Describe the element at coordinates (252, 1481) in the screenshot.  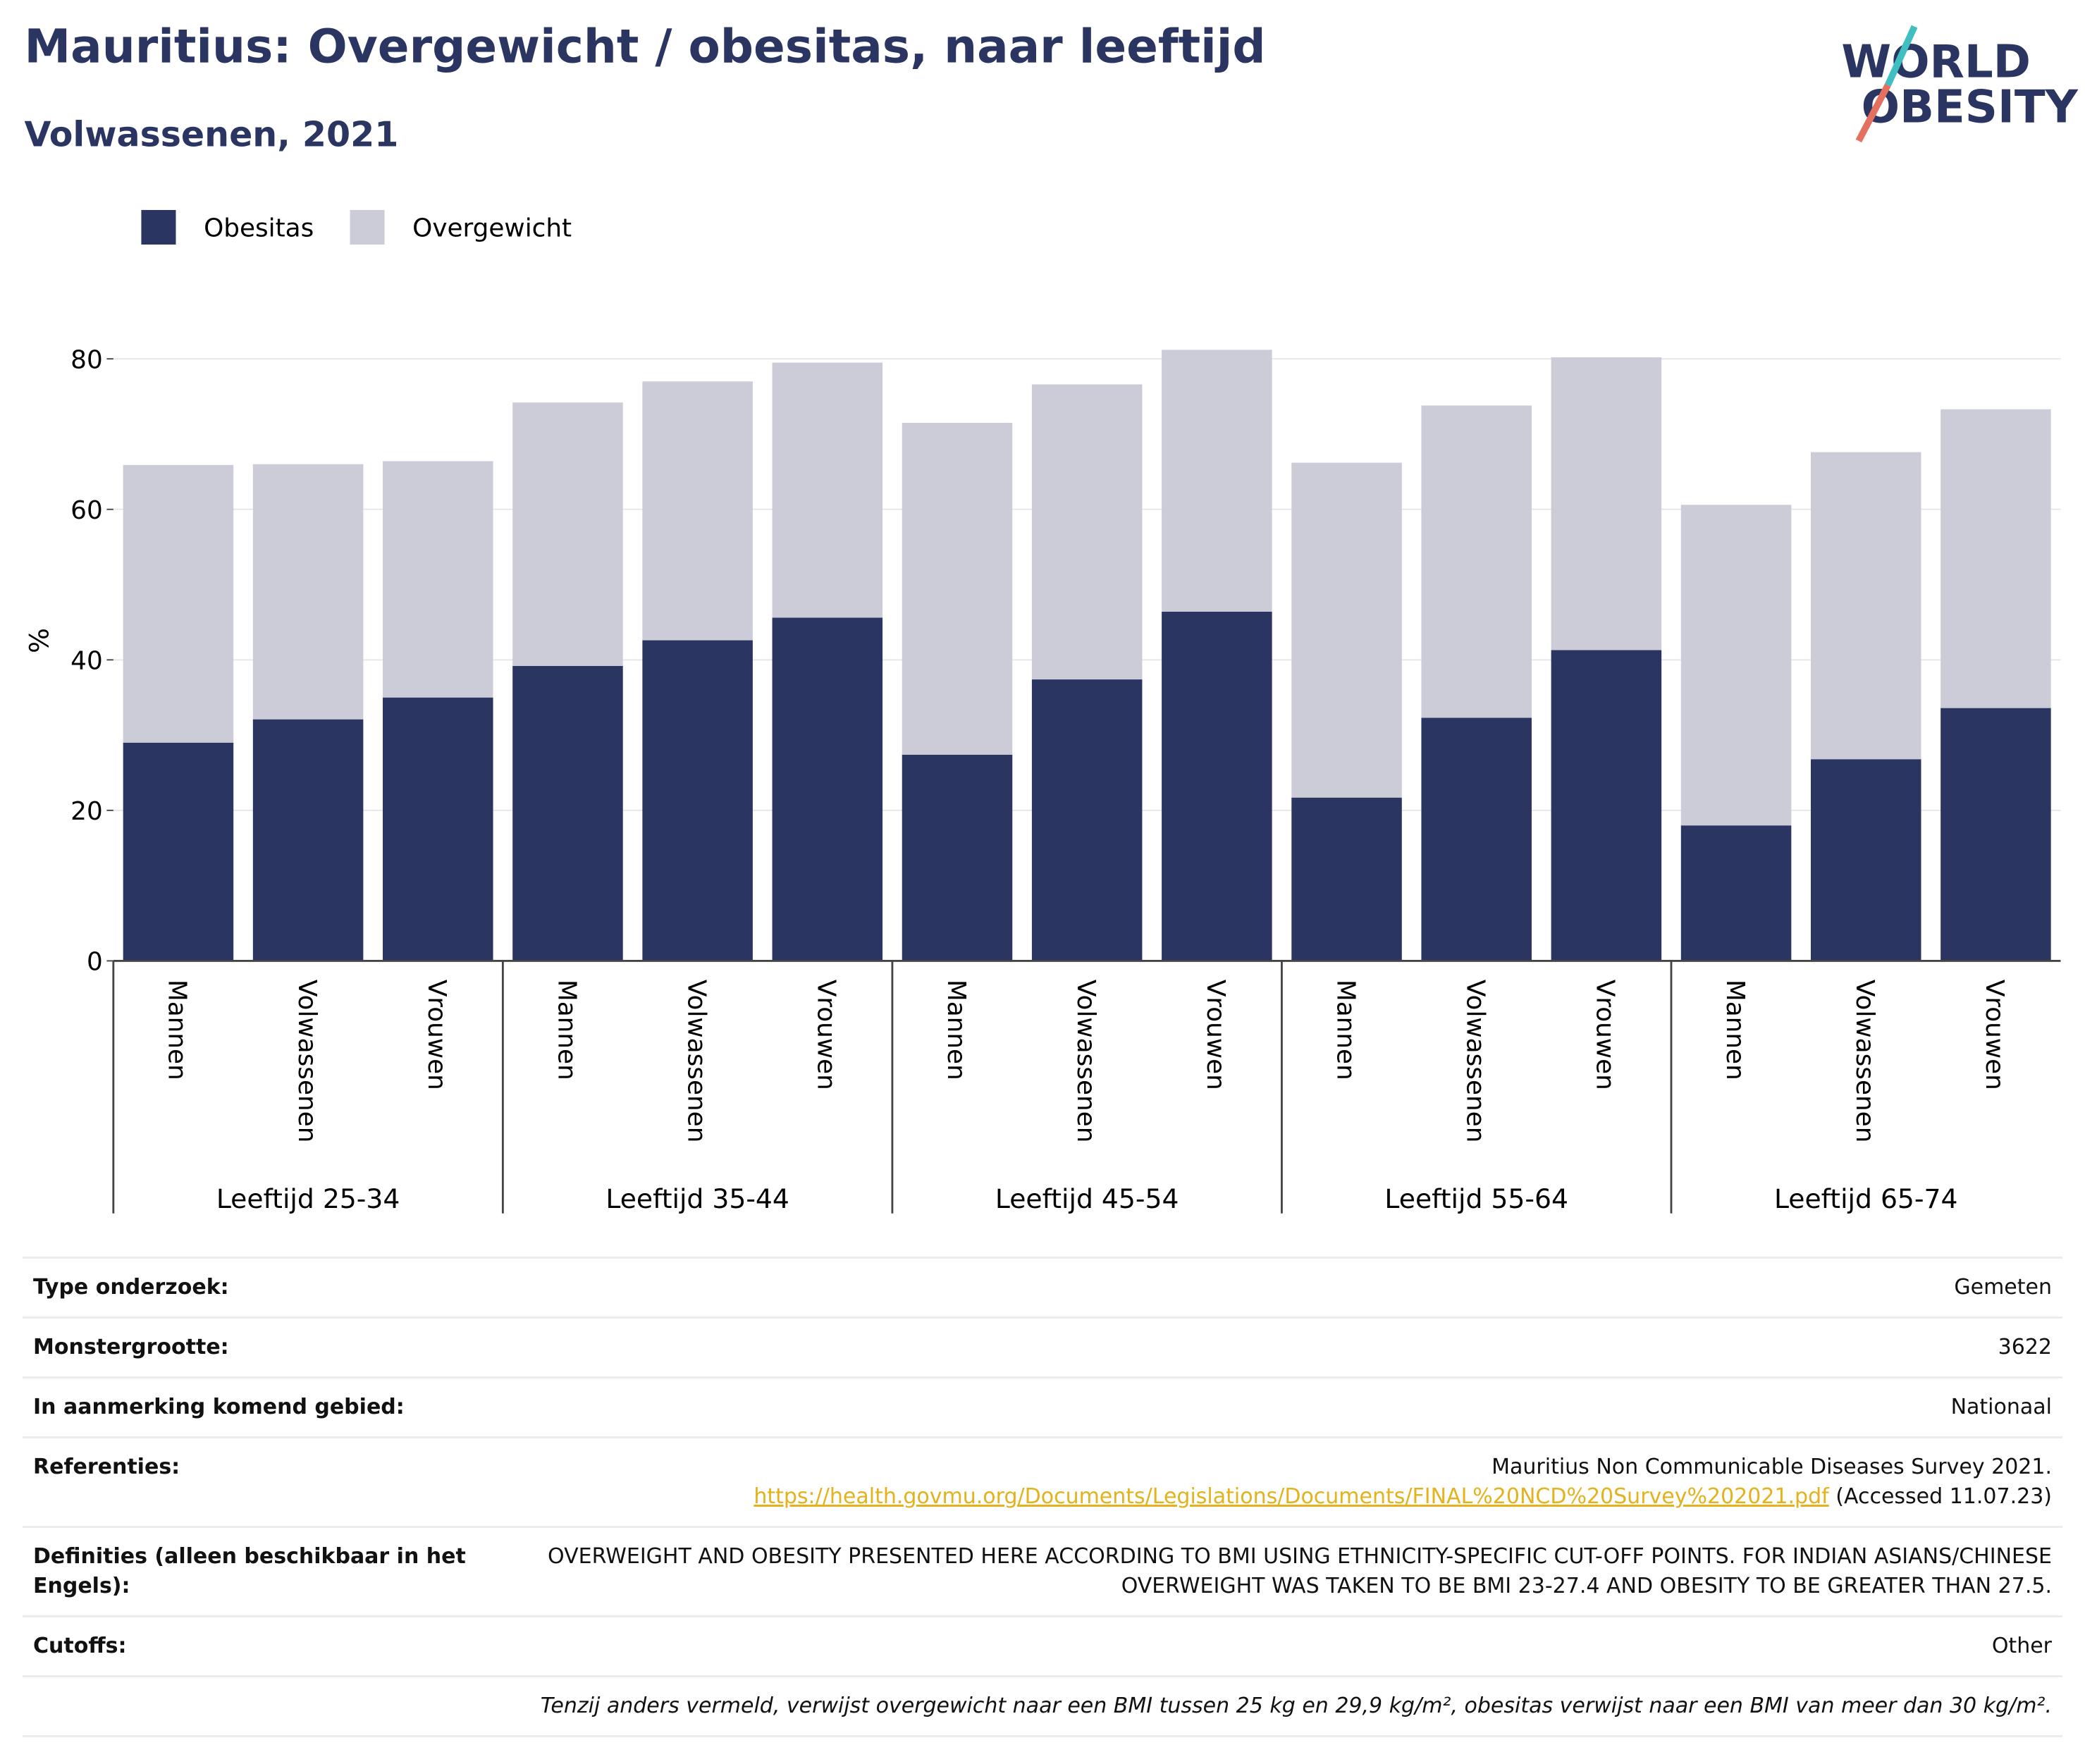
I see `row-label: Referenties:` at that location.